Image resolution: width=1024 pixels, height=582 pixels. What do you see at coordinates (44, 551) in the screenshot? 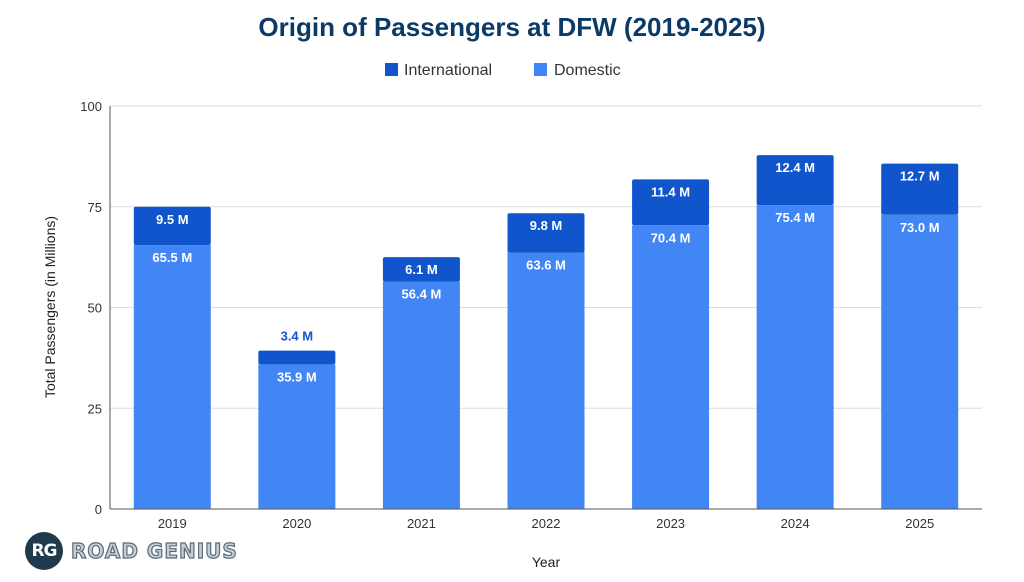
I see `logo-badge: RG` at bounding box center [44, 551].